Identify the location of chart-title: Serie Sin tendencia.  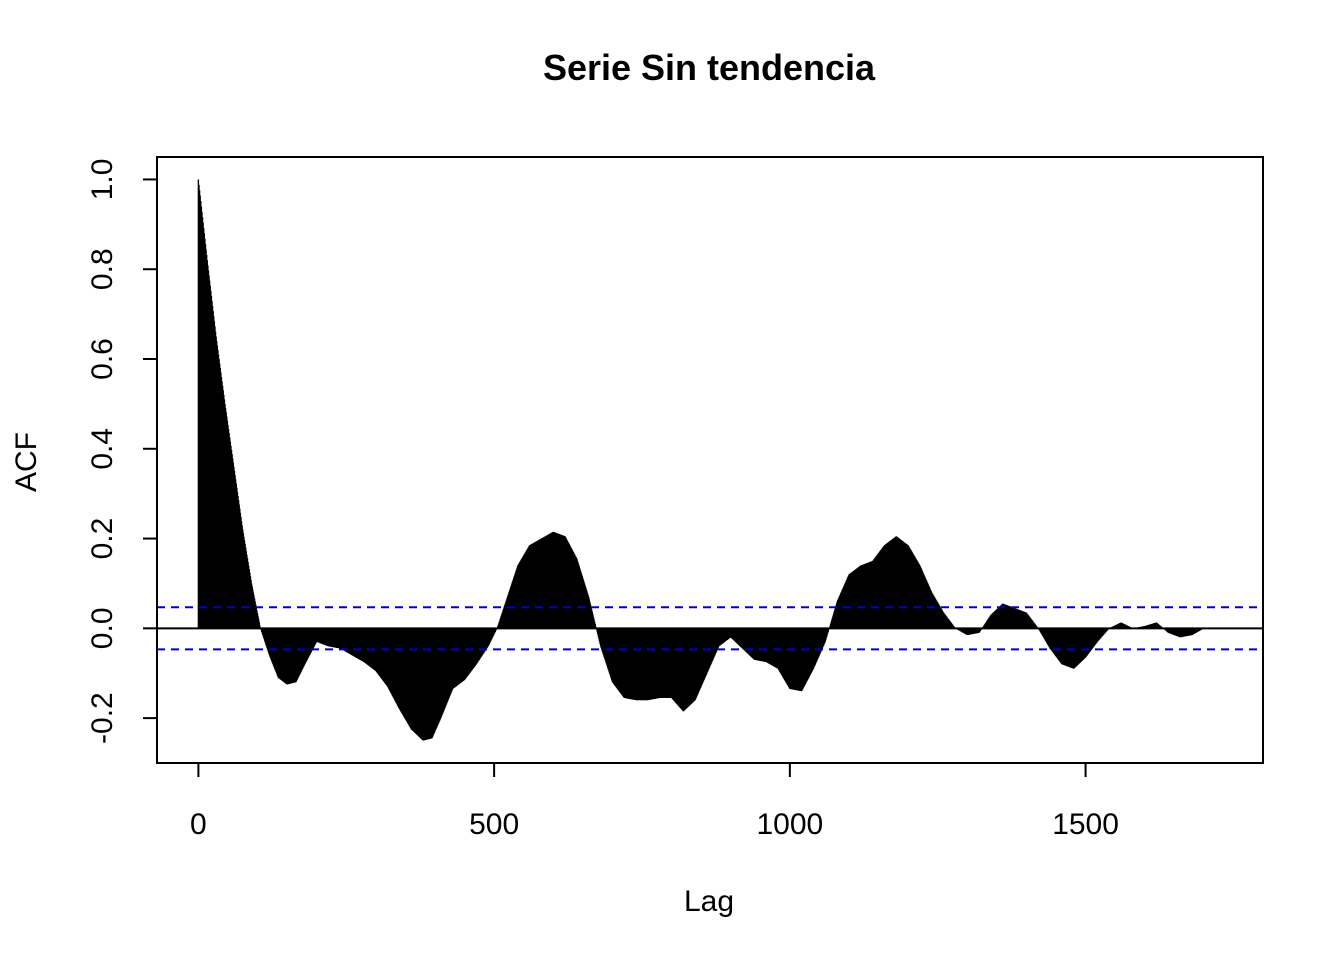
(709, 67).